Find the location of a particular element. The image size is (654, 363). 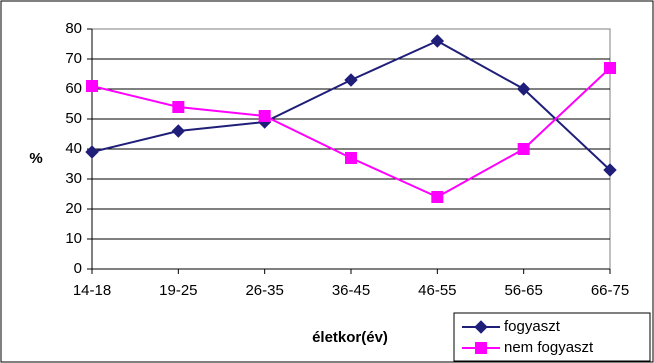

y-tick-label: 40 is located at coordinates (73, 148).